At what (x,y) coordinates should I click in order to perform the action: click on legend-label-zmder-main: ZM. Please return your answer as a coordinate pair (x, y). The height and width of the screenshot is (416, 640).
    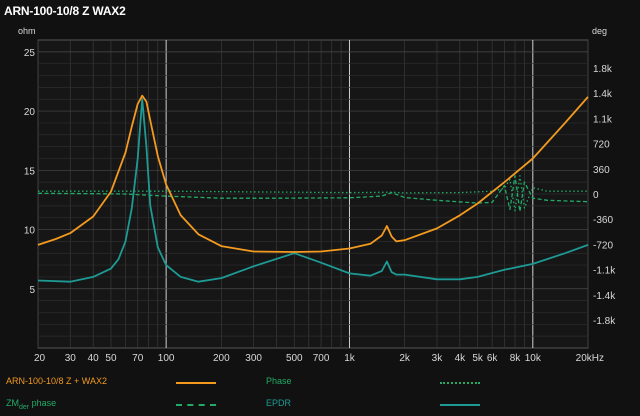
    Looking at the image, I should click on (12, 403).